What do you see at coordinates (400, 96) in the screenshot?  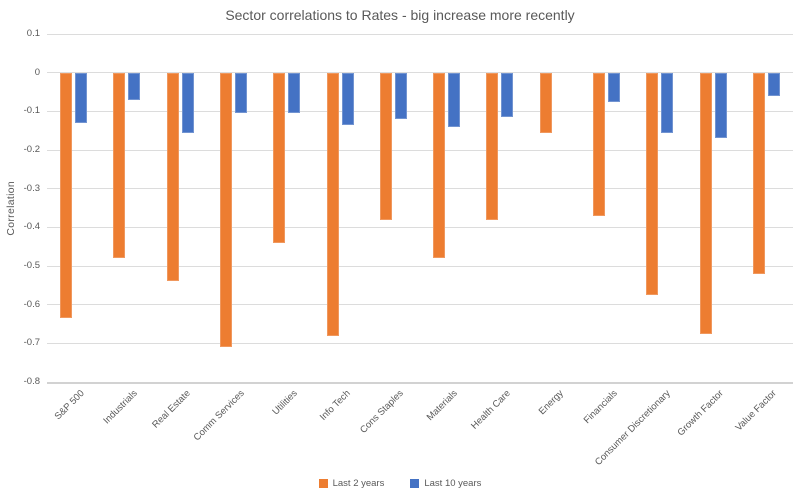 I see `bar-last-10-years-cons-staples` at bounding box center [400, 96].